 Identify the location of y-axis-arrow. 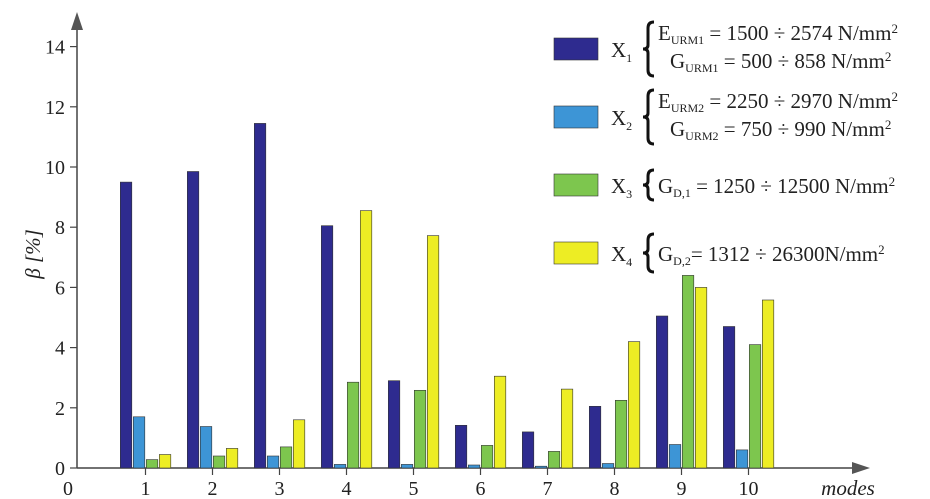
(77, 21).